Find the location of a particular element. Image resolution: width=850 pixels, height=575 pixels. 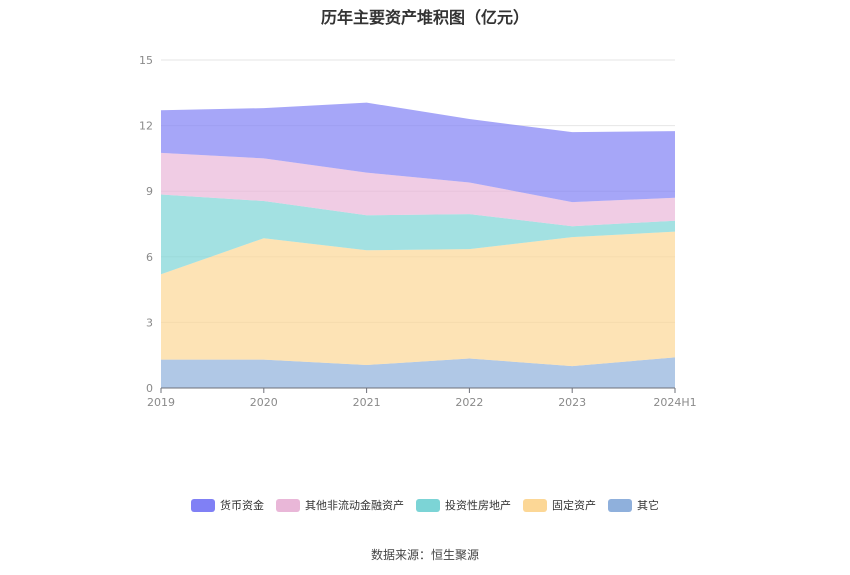

legend-item: 货币资金 is located at coordinates (227, 505).